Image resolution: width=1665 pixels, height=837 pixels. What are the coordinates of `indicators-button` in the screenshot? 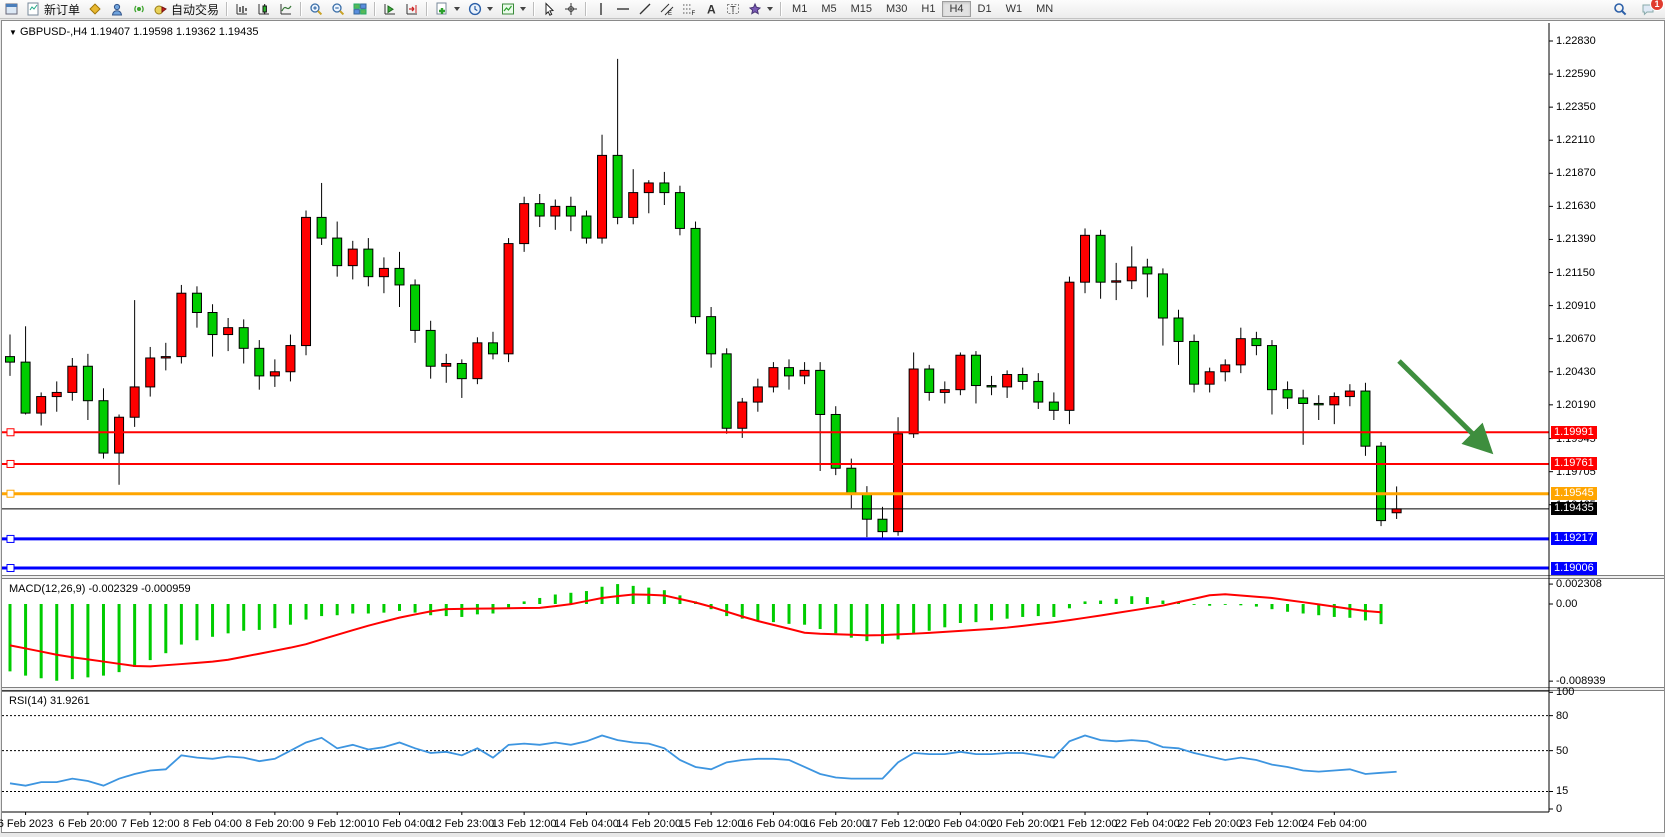 It's located at (513, 9).